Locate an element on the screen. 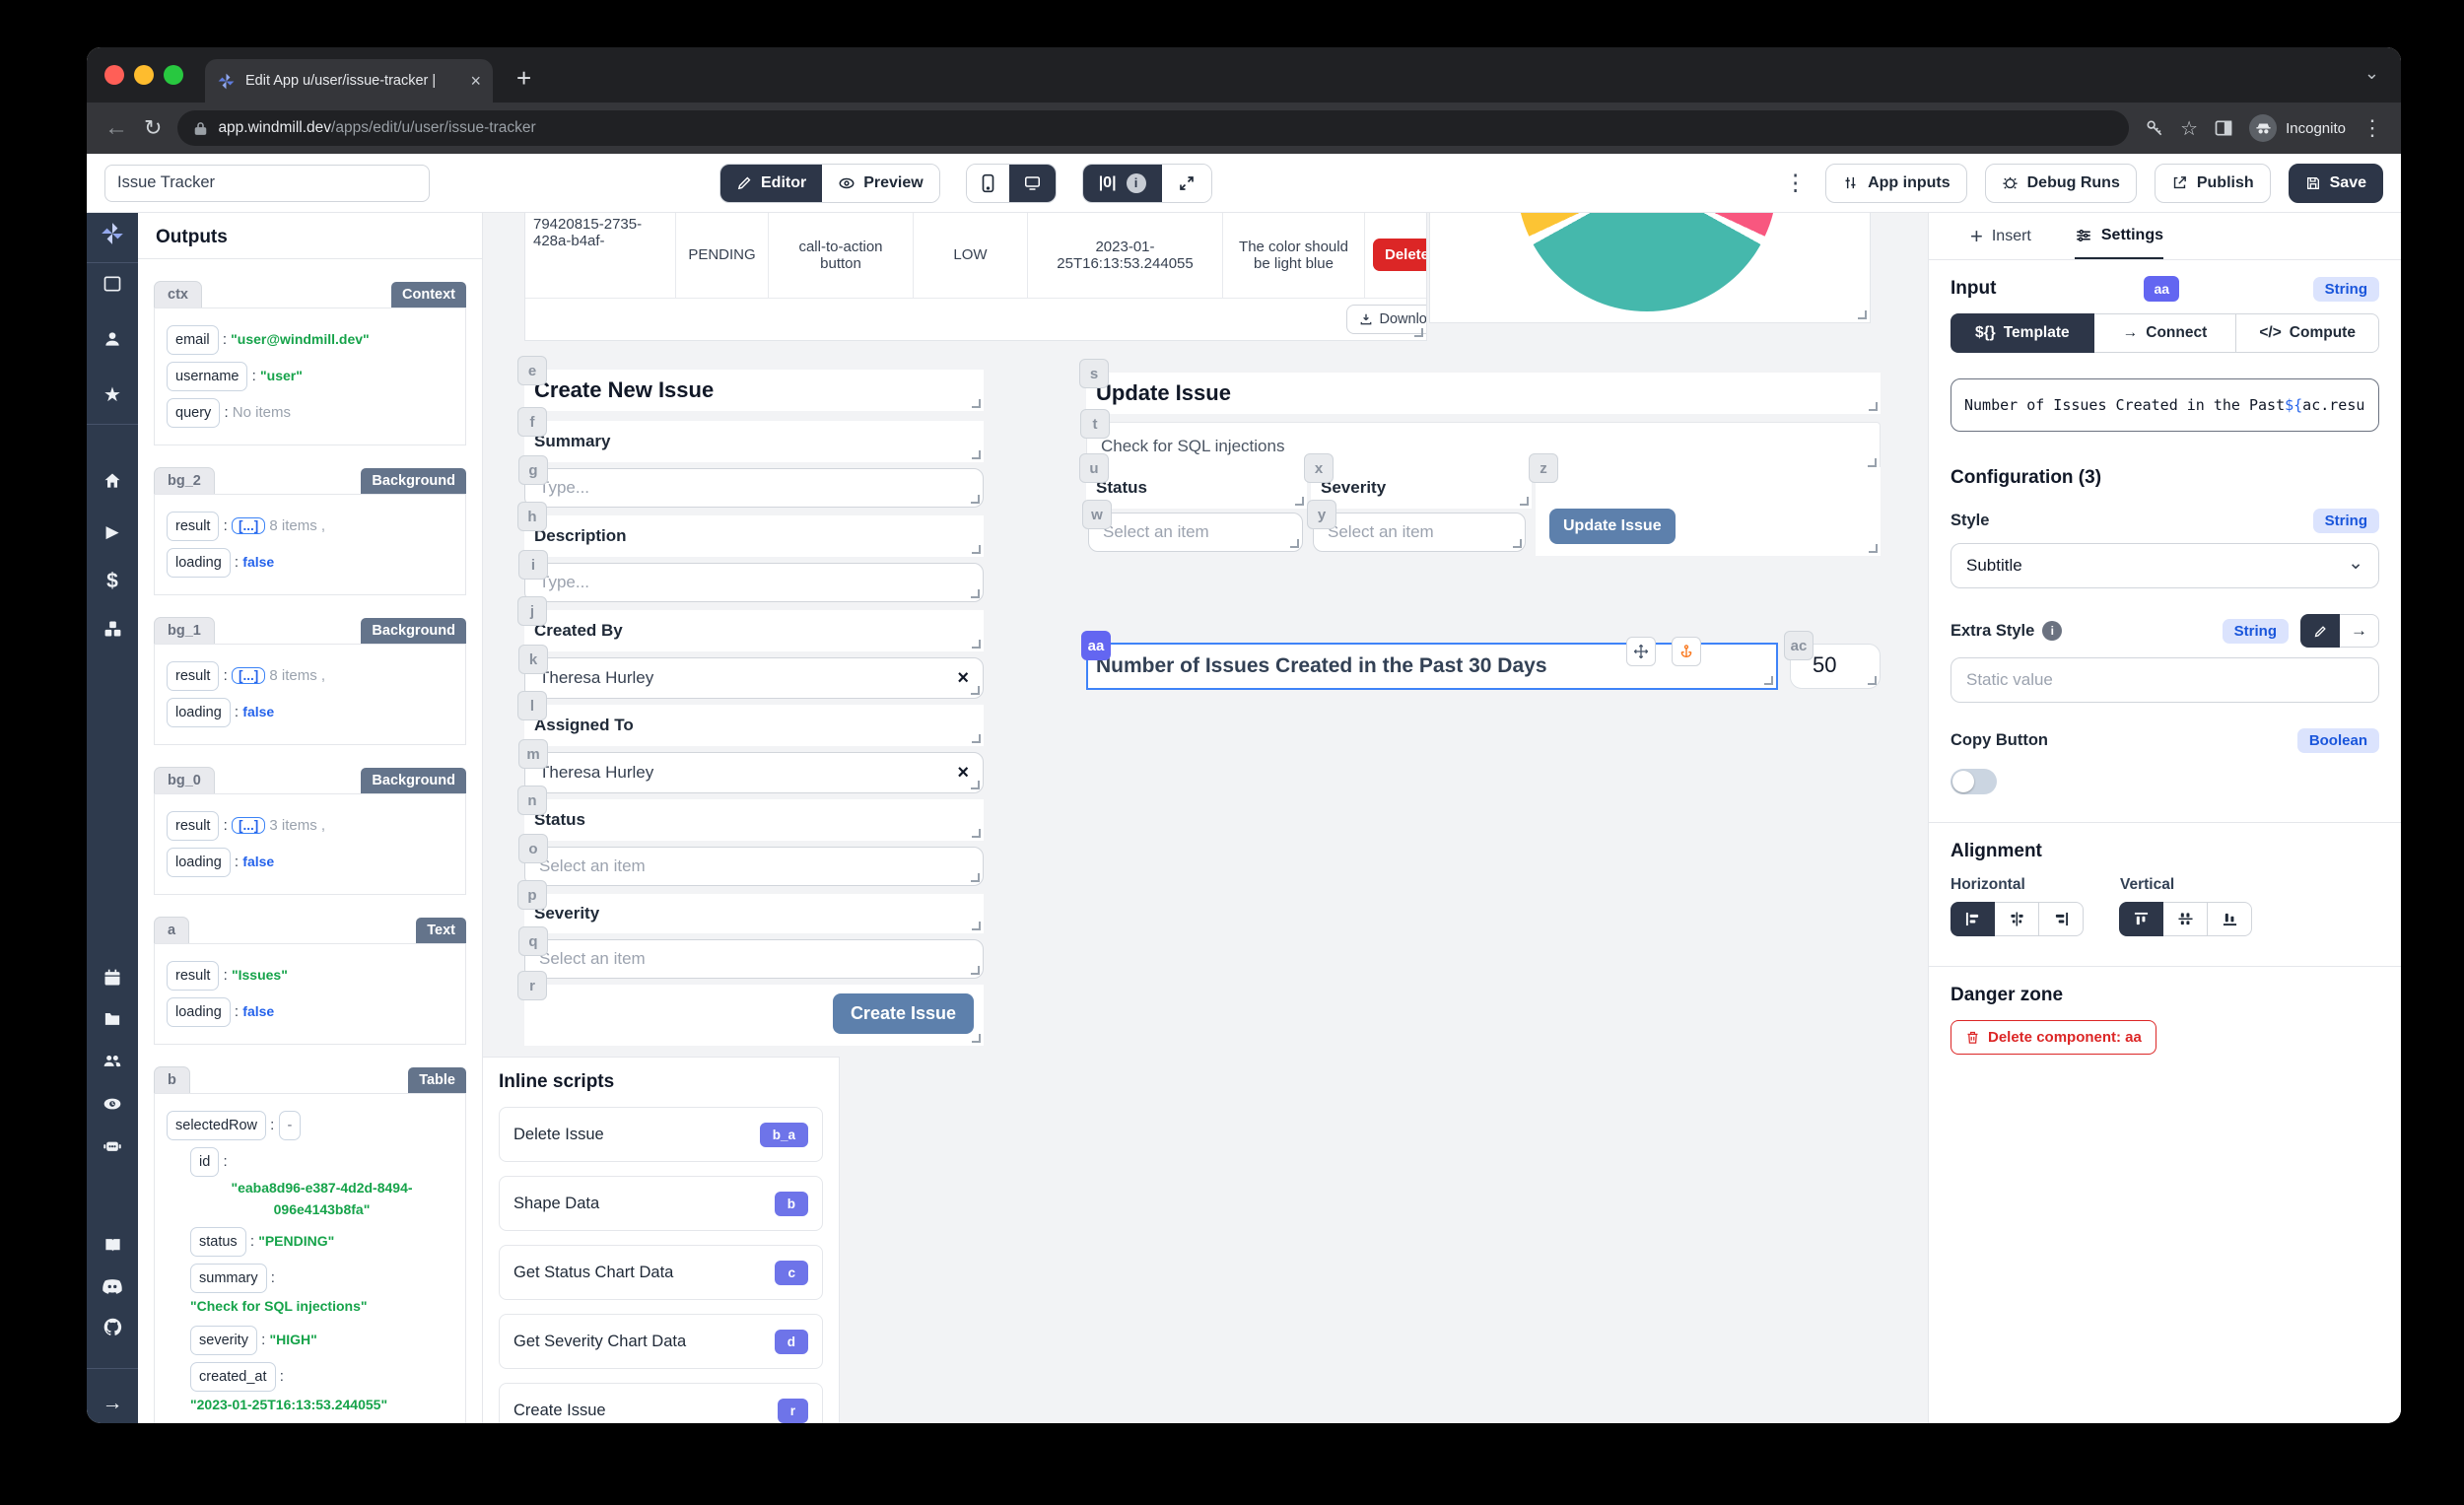  summary-label: f Summary is located at coordinates (750, 434).